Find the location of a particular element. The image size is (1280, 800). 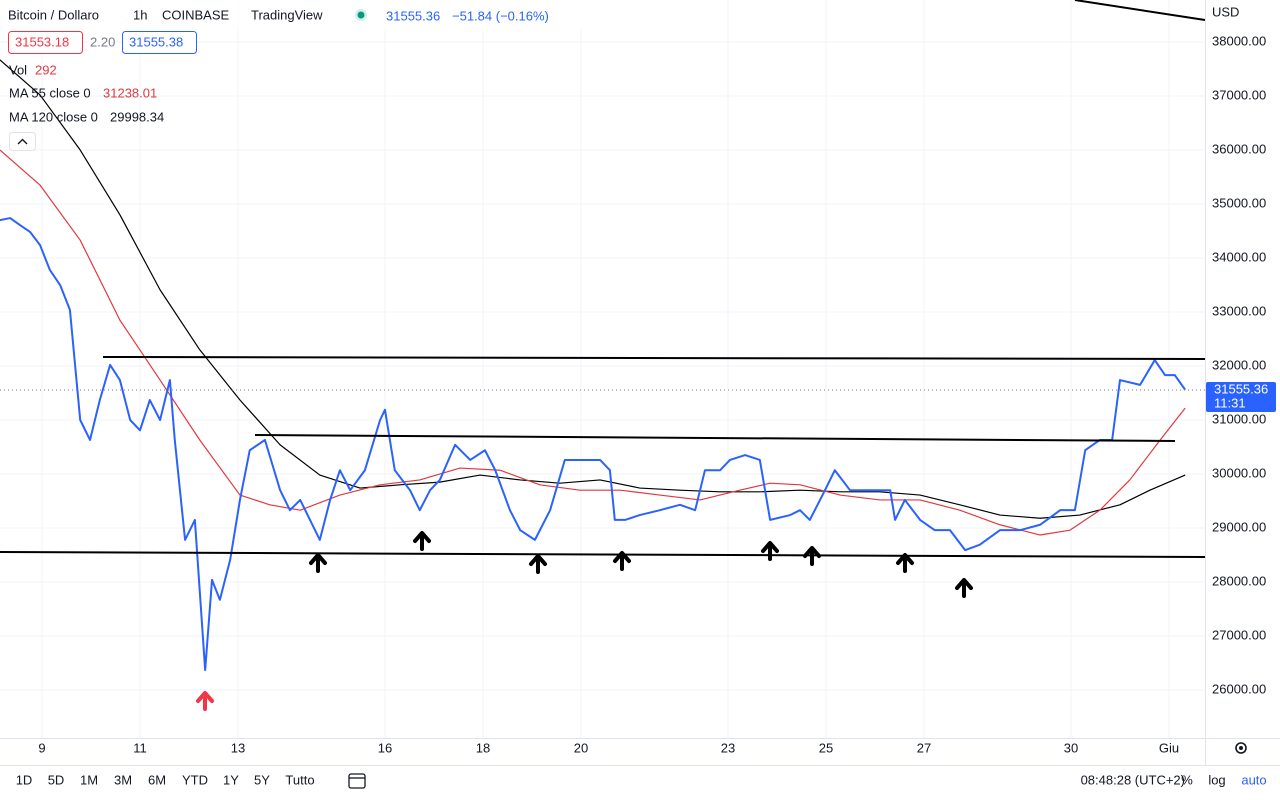

x-tick-label: 27 is located at coordinates (924, 747).